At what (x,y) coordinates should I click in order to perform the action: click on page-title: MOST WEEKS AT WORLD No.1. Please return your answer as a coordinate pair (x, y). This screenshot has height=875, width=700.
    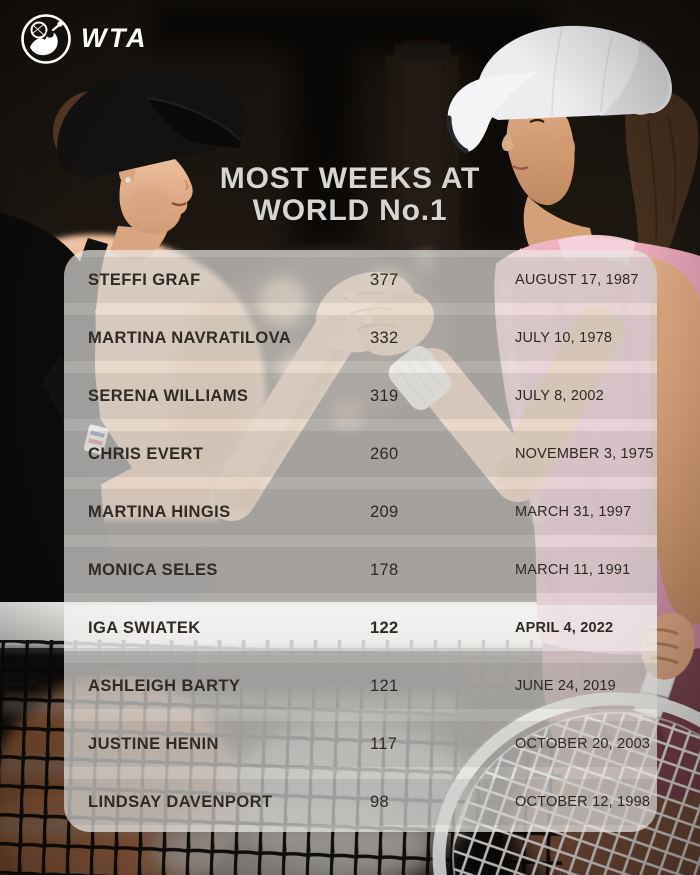
    Looking at the image, I should click on (350, 195).